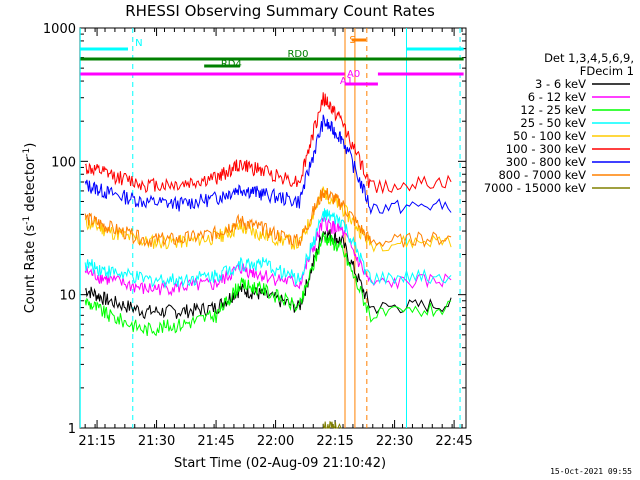 This screenshot has width=640, height=480. What do you see at coordinates (30, 269) in the screenshot?
I see `y-label-part: Count Rate (s` at bounding box center [30, 269].